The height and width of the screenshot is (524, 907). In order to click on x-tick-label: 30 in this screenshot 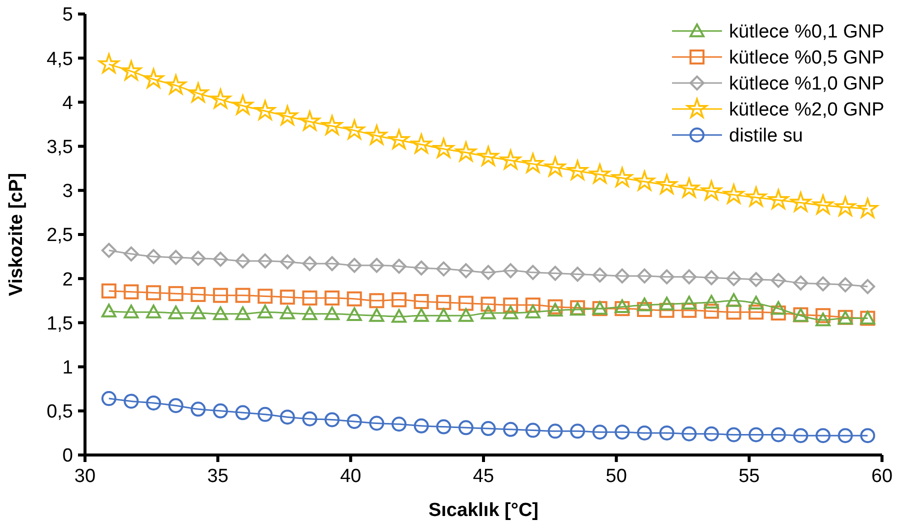, I will do `click(85, 476)`.